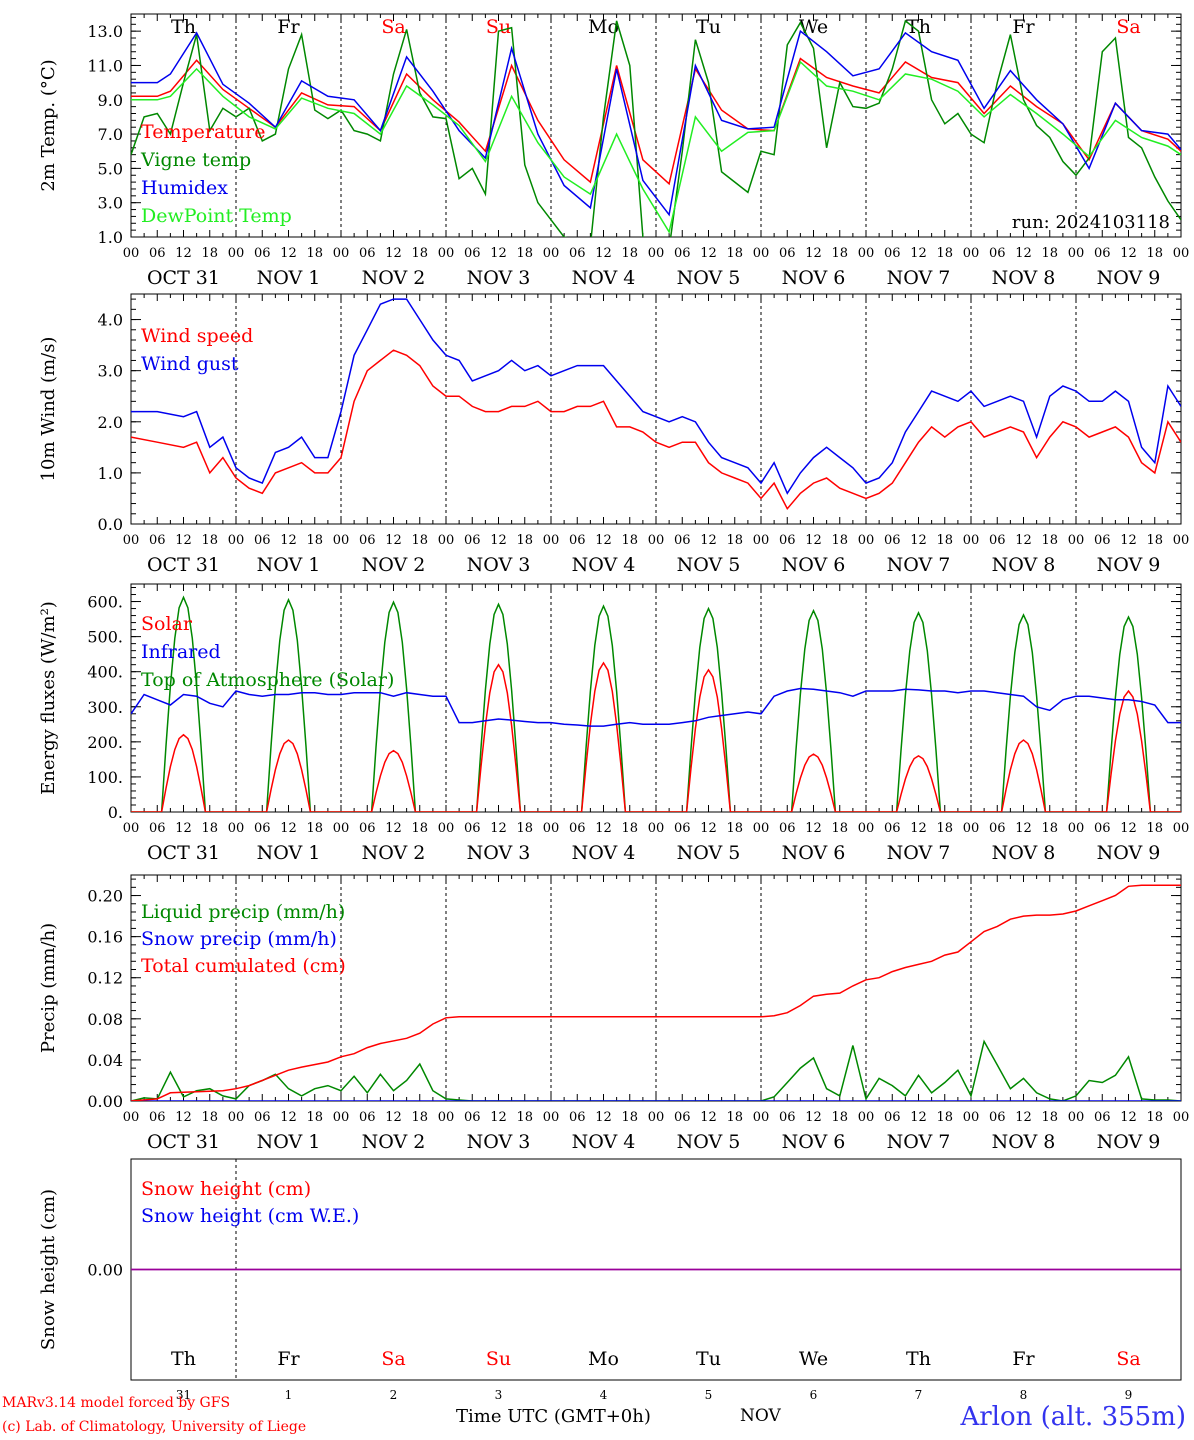 The height and width of the screenshot is (1440, 1194). Describe the element at coordinates (183, 565) in the screenshot. I see `date-label: OCT 31` at that location.